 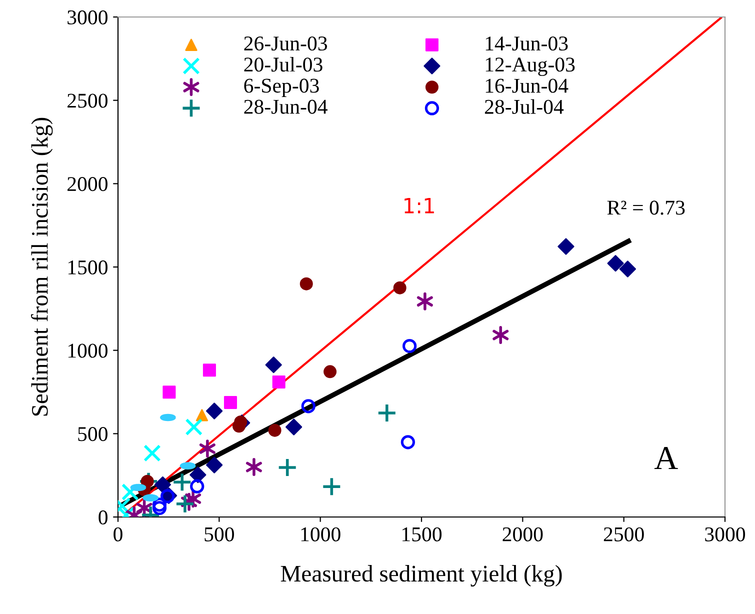 I want to click on x-tick-label: 1000, so click(x=320, y=534).